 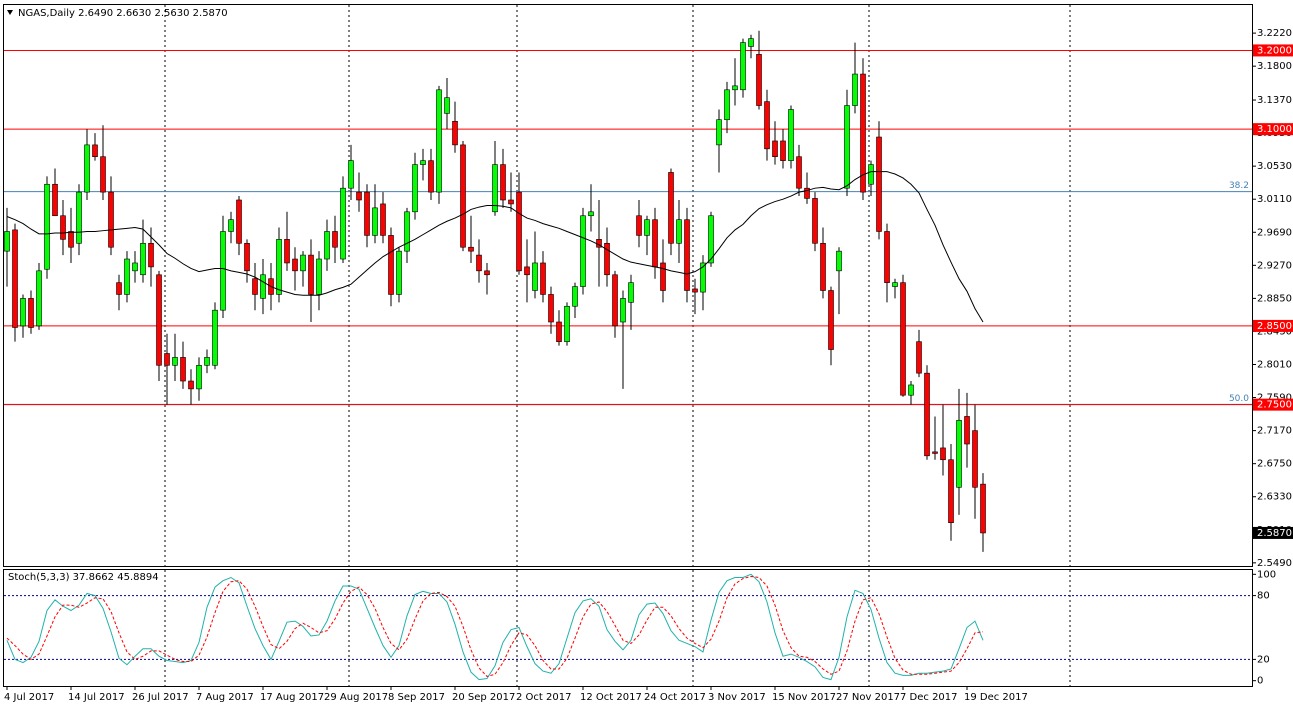 I want to click on level-label: 3.2000, so click(x=1274, y=50).